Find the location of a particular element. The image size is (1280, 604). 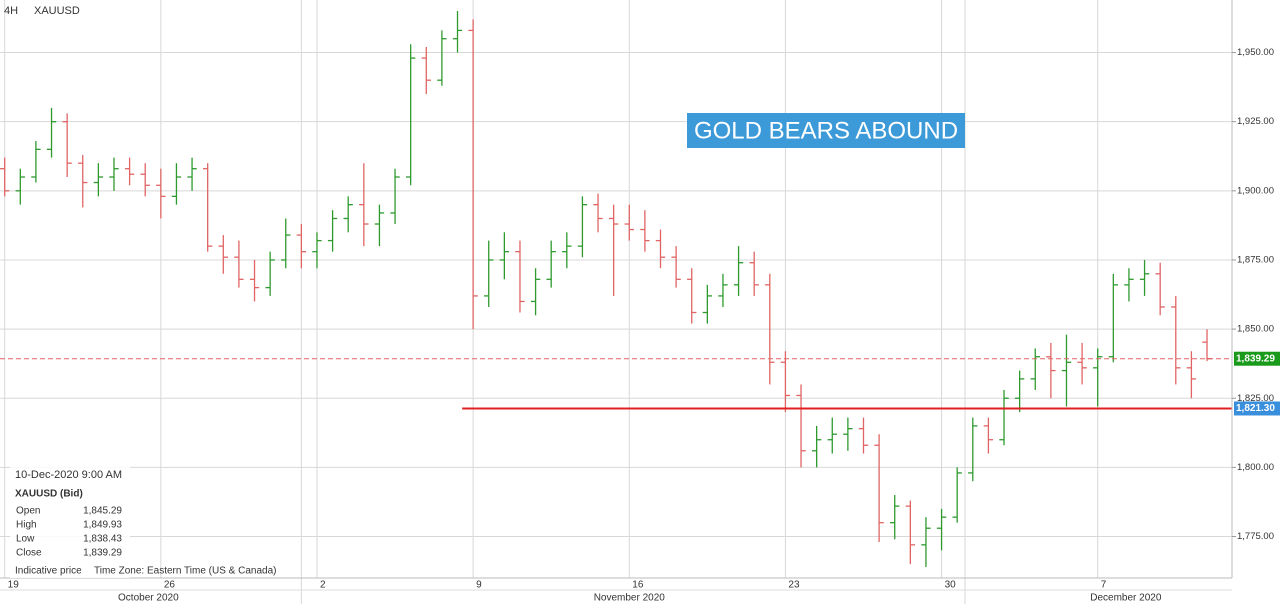

timeframe: 4H is located at coordinates (11, 11).